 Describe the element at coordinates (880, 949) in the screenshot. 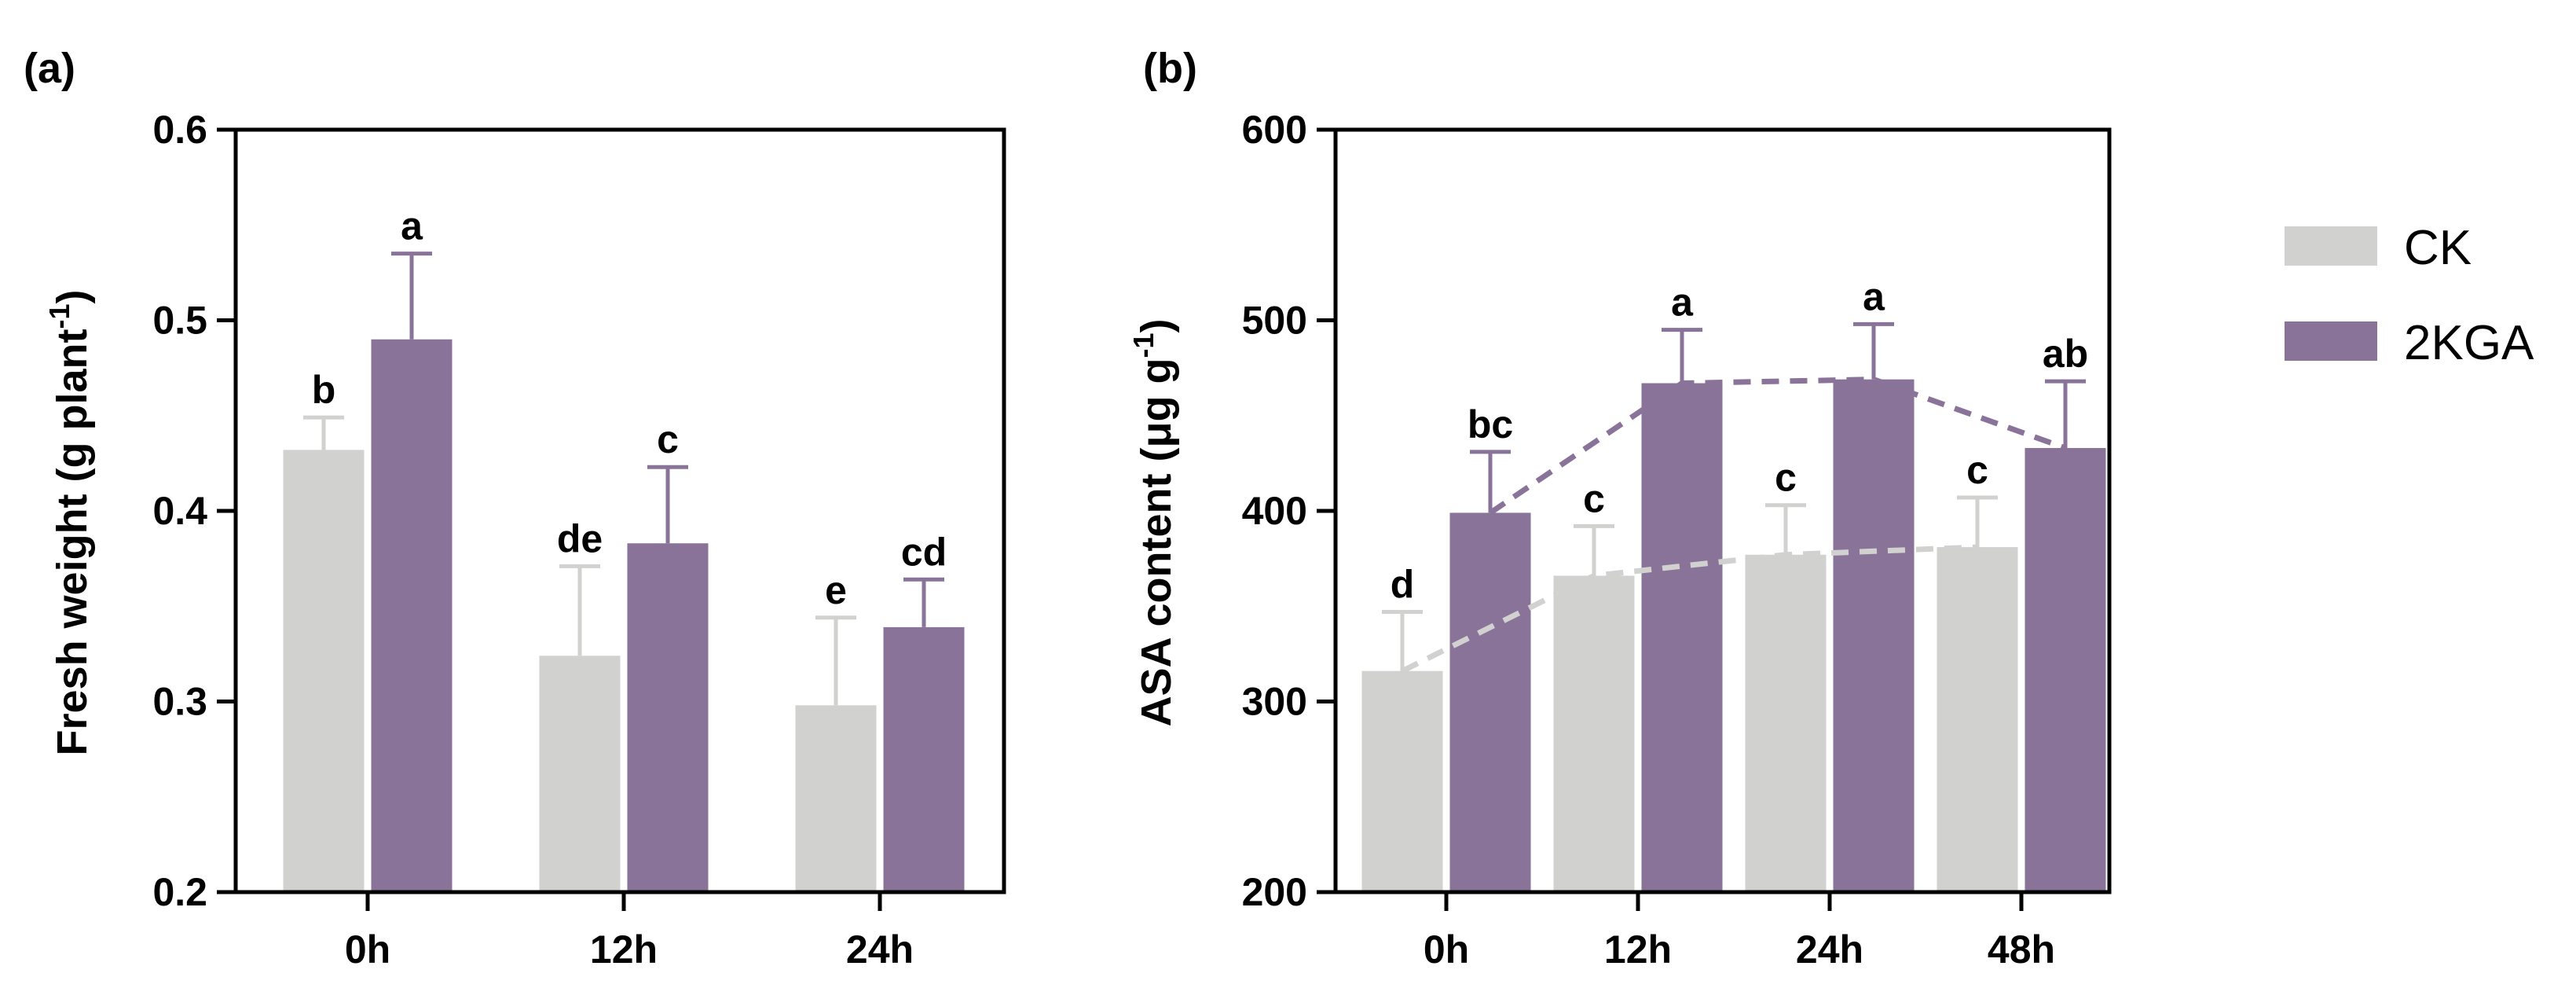

I see `x-tick-label-a-2: 24h` at that location.